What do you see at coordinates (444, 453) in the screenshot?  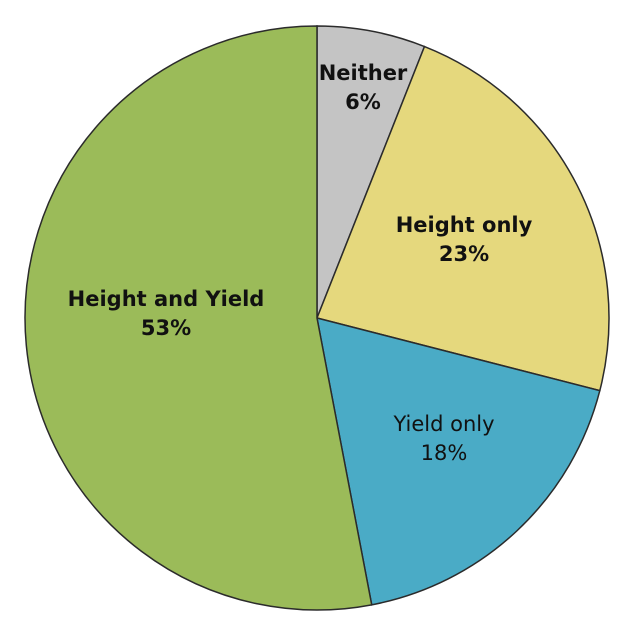 I see `slice-value-label: 18%` at bounding box center [444, 453].